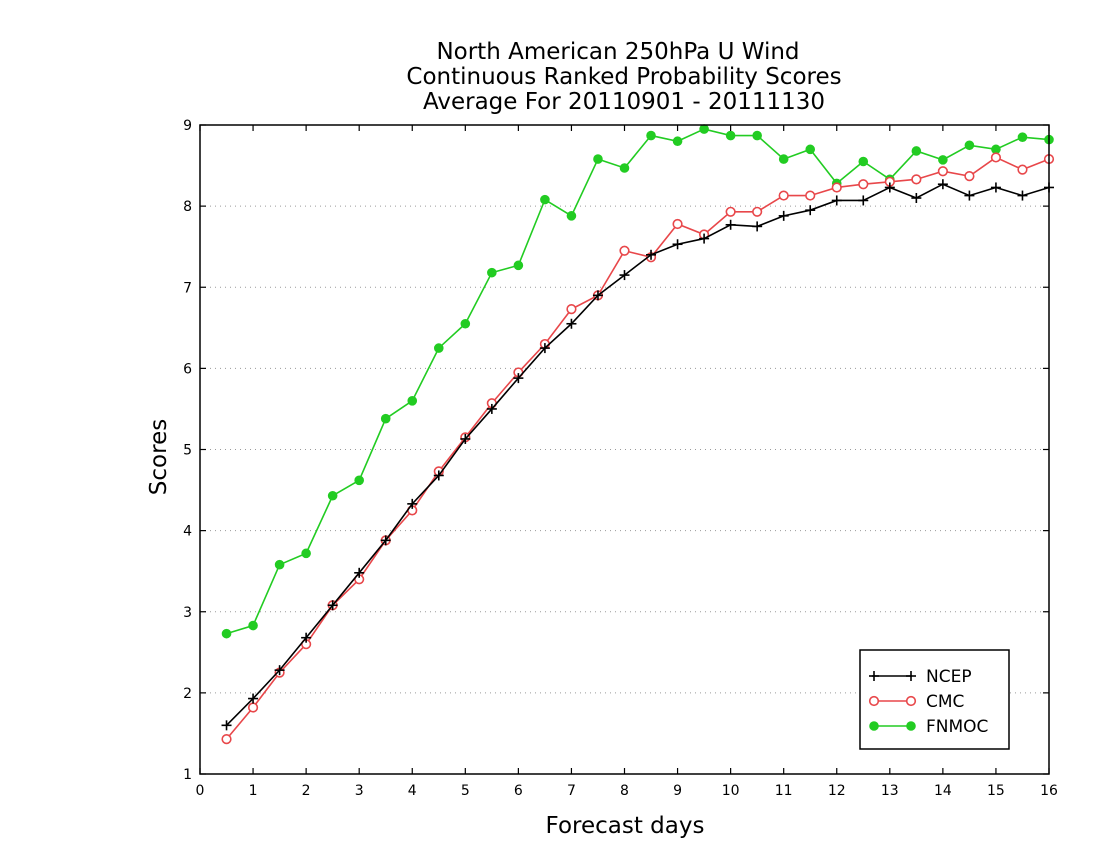 This screenshot has width=1100, height=854. I want to click on legend-marker-fnmoc, so click(911, 726).